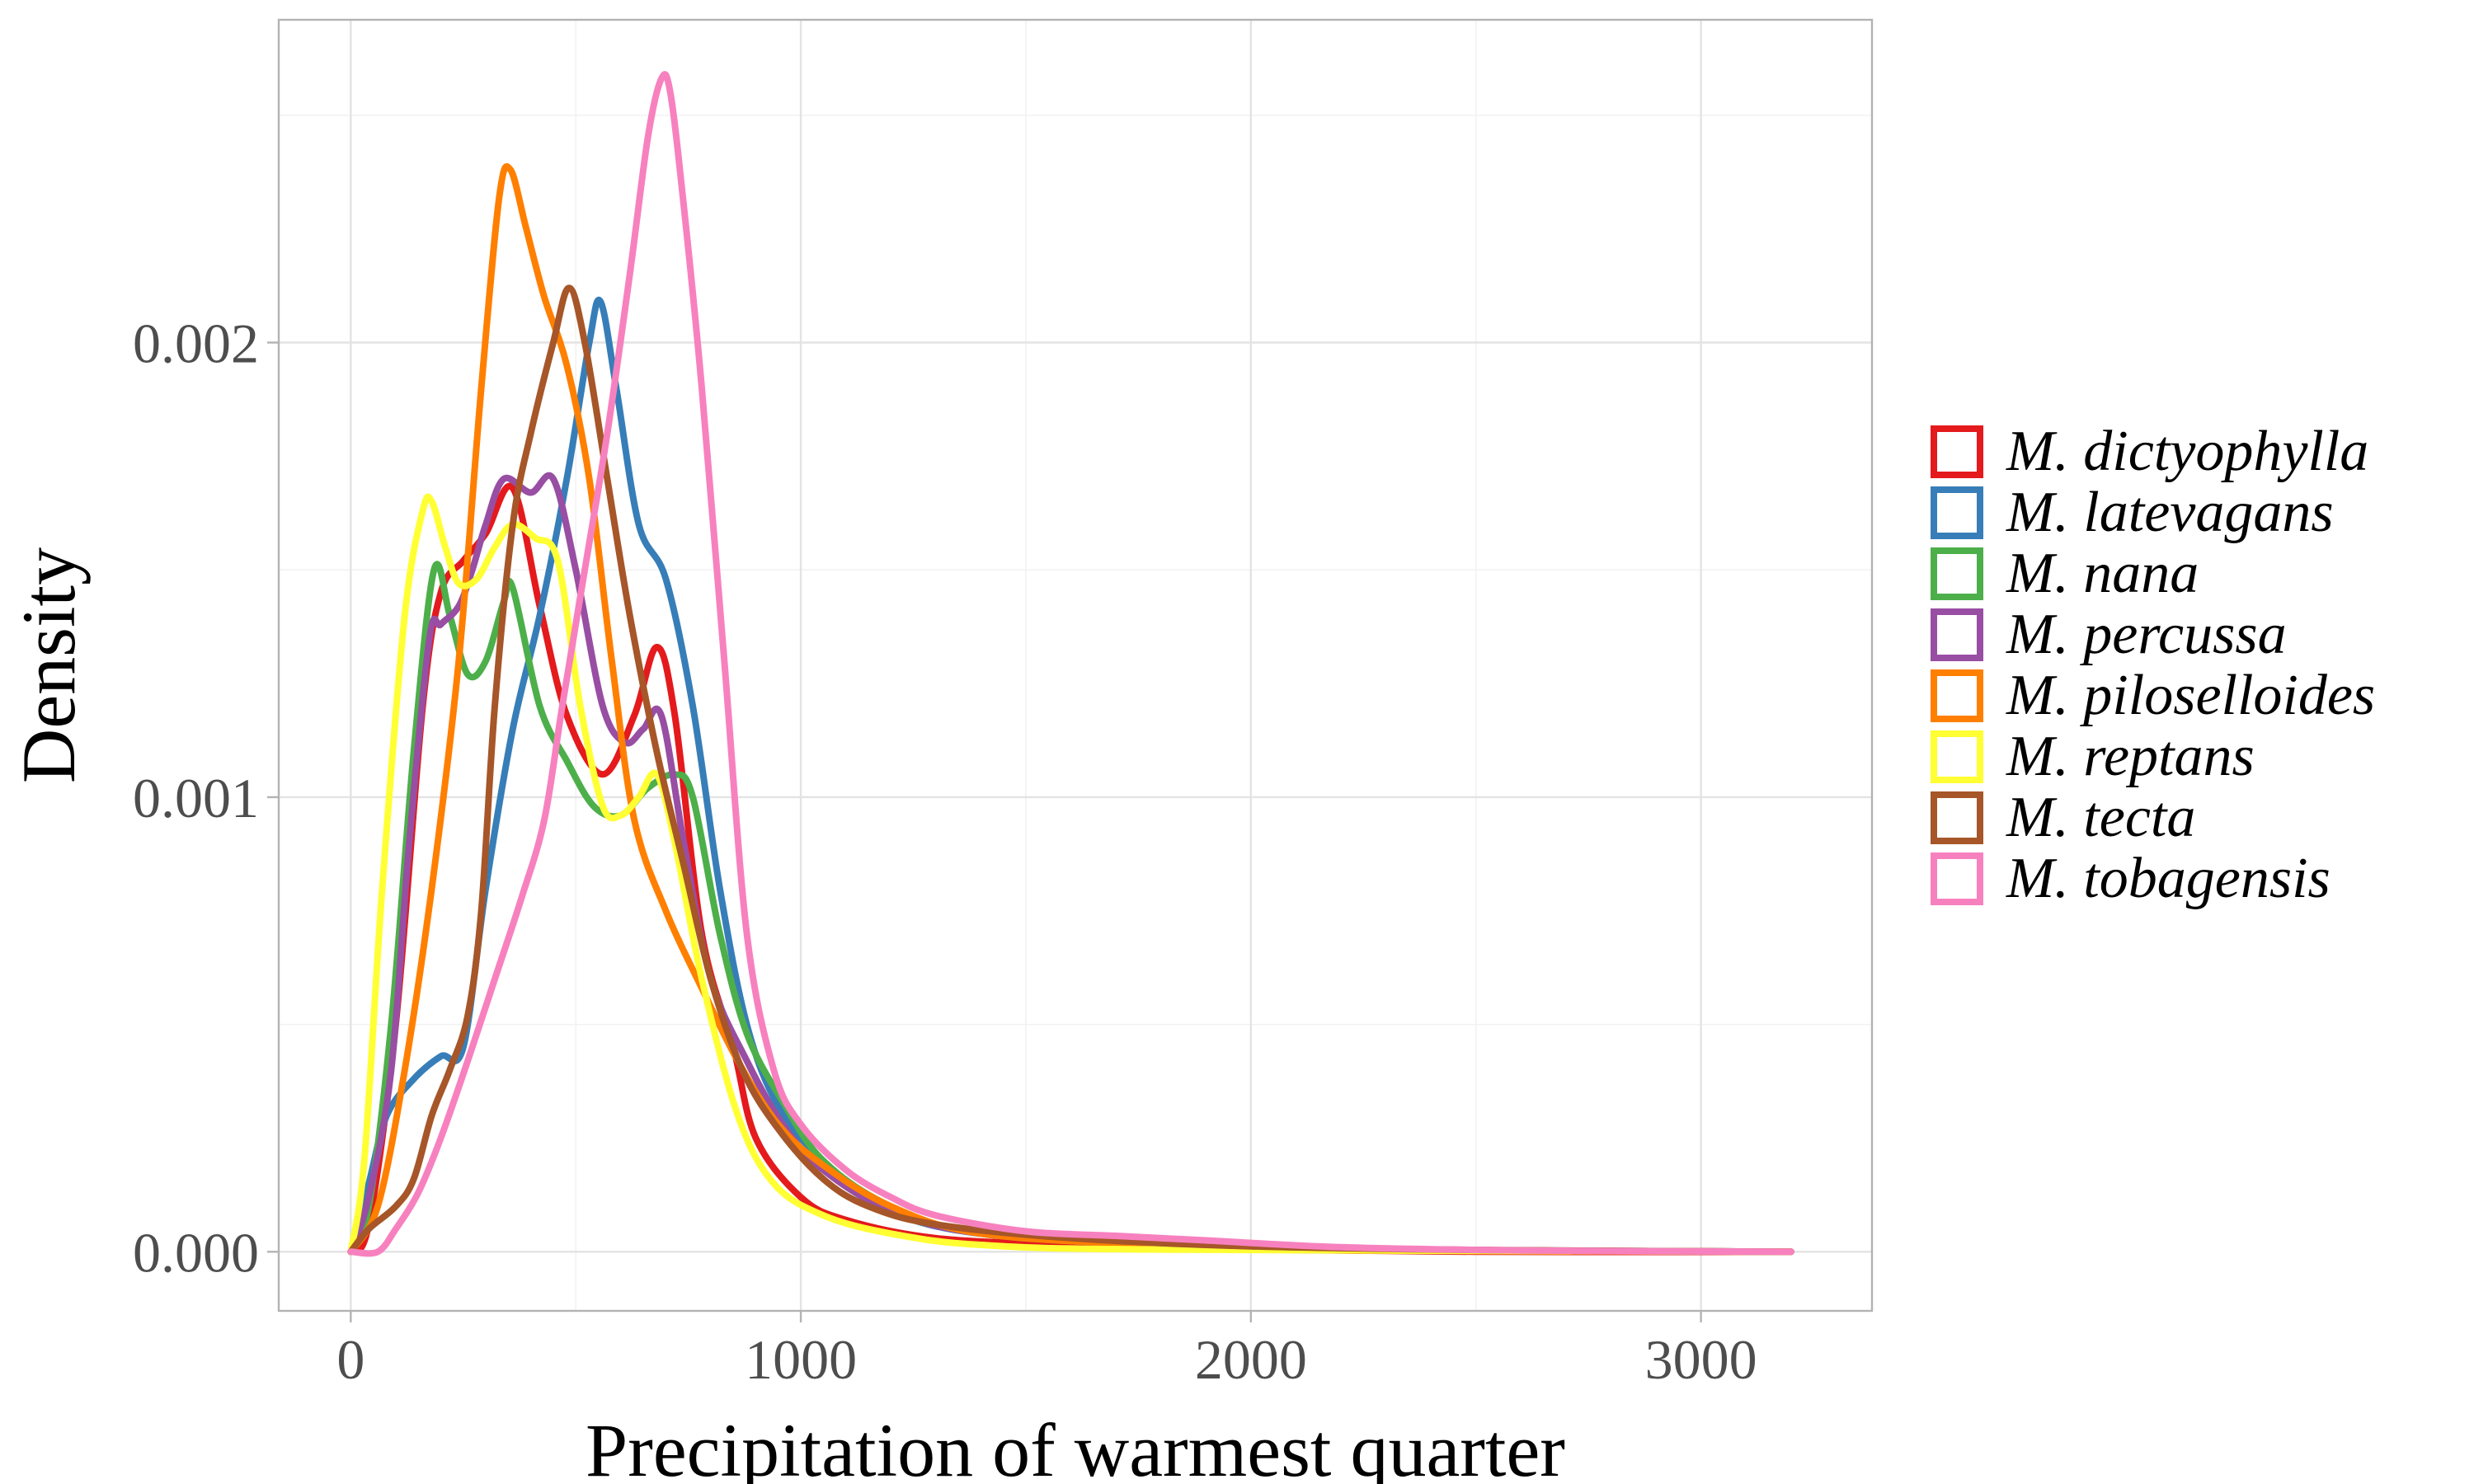 The height and width of the screenshot is (1484, 2474). I want to click on y-axis-title: Density, so click(49, 665).